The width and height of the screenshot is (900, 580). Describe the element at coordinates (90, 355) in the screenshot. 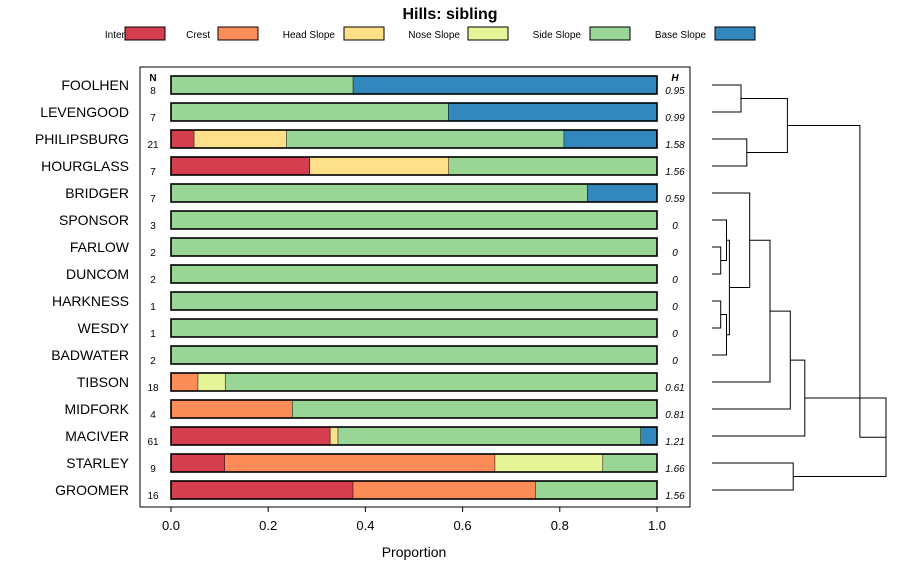

I see `row-label-badwater: BADWATER` at that location.